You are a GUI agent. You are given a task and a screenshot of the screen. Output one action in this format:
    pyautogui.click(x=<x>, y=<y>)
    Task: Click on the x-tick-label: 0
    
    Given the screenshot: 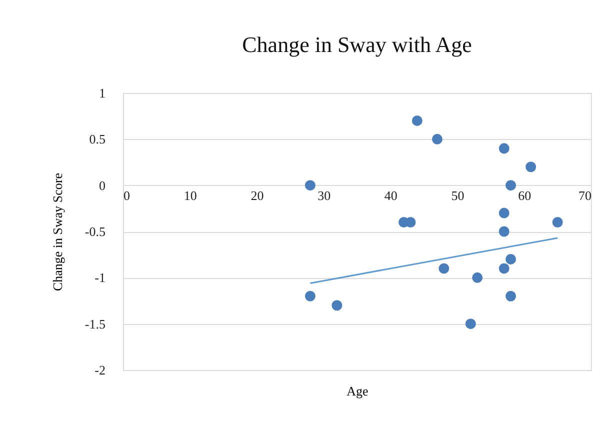 What is the action you would take?
    pyautogui.click(x=127, y=195)
    